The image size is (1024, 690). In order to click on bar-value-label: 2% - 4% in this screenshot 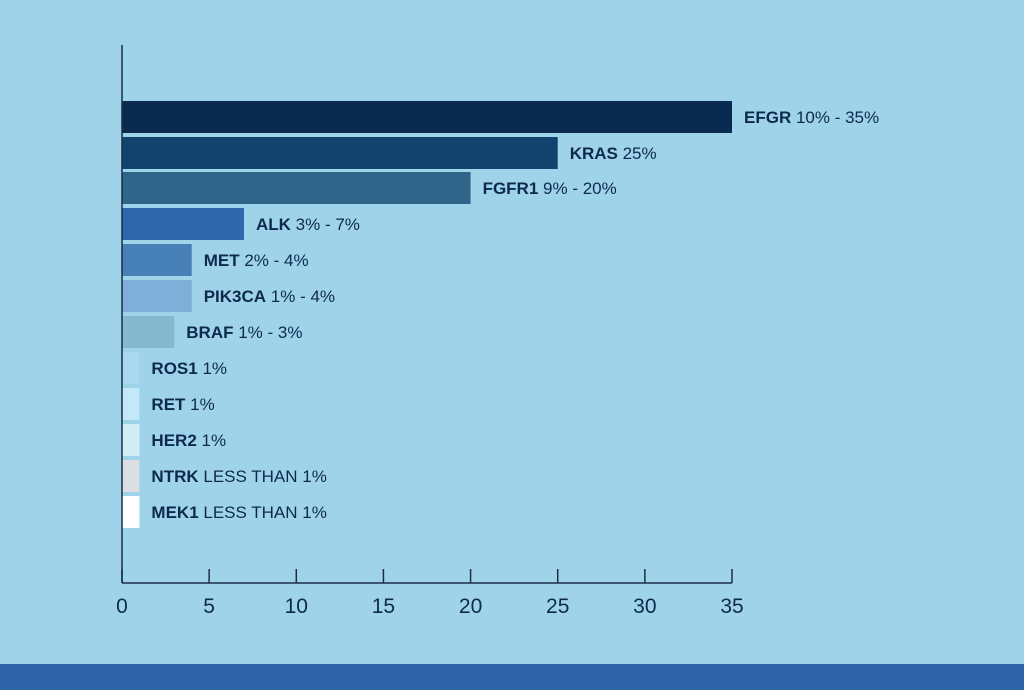, I will do `click(274, 260)`.